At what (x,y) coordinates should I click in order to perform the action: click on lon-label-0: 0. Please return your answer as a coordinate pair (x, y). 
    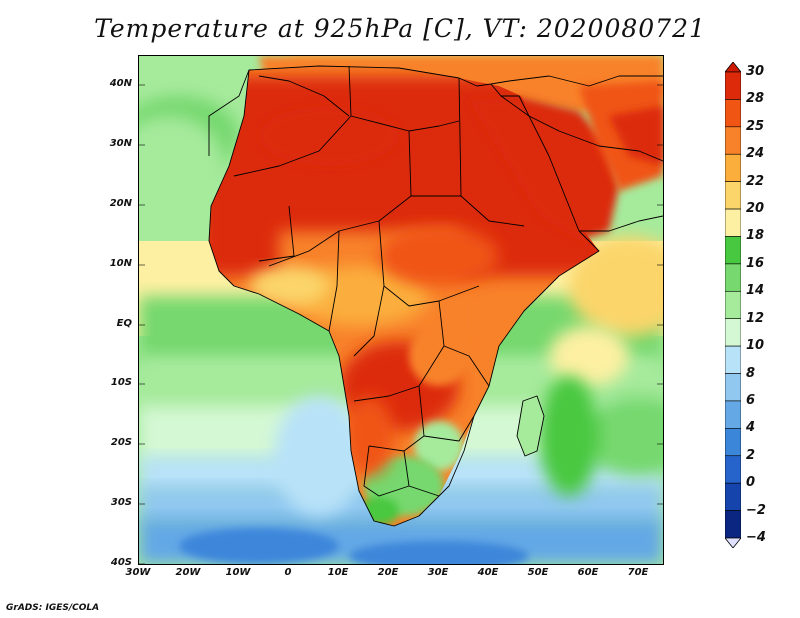
    Looking at the image, I should click on (288, 572).